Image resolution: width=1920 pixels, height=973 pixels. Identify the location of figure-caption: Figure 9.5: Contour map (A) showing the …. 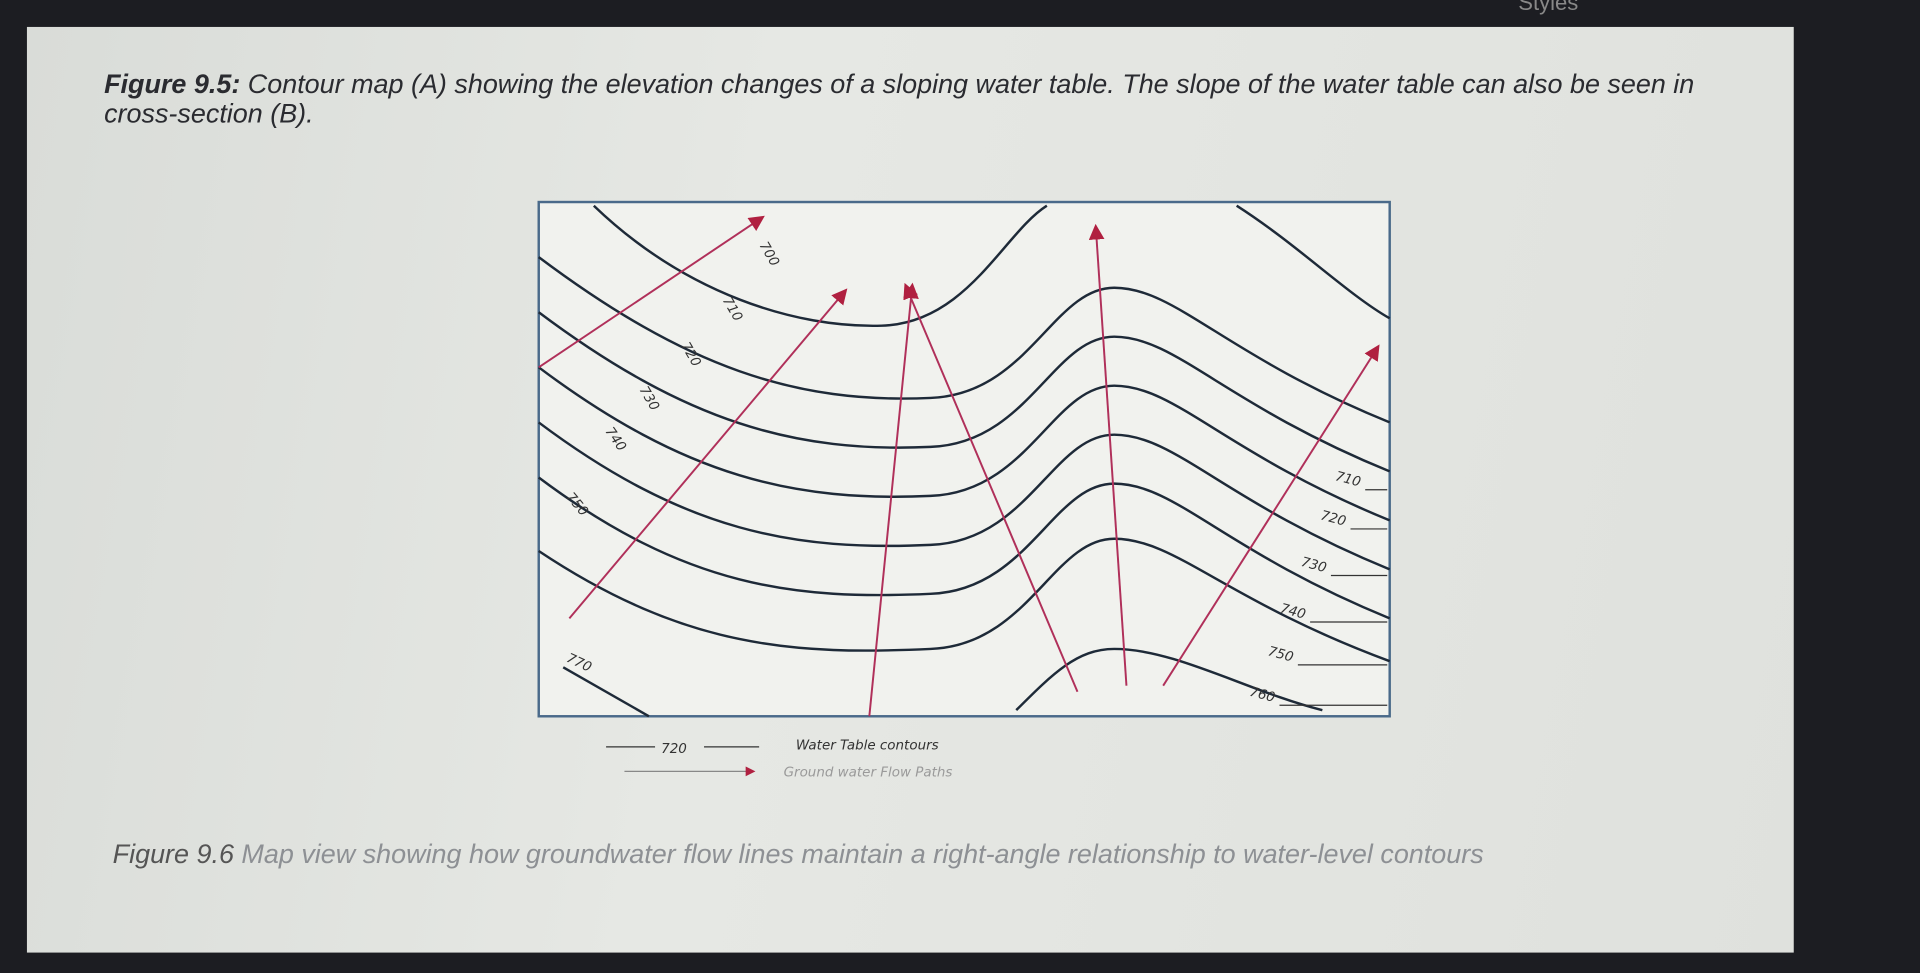
(936, 98).